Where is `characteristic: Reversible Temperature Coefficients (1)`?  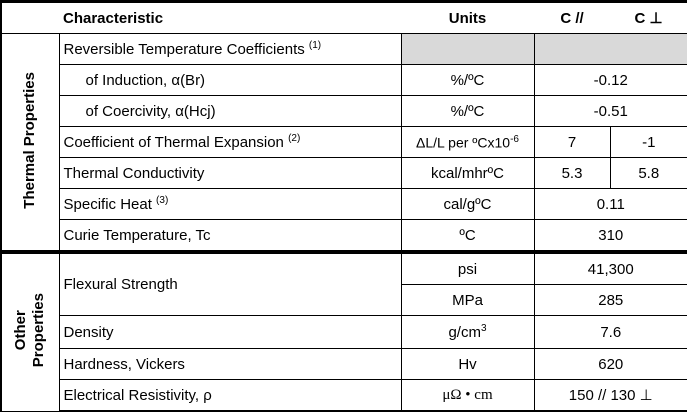
characteristic: Reversible Temperature Coefficients (1) is located at coordinates (230, 49).